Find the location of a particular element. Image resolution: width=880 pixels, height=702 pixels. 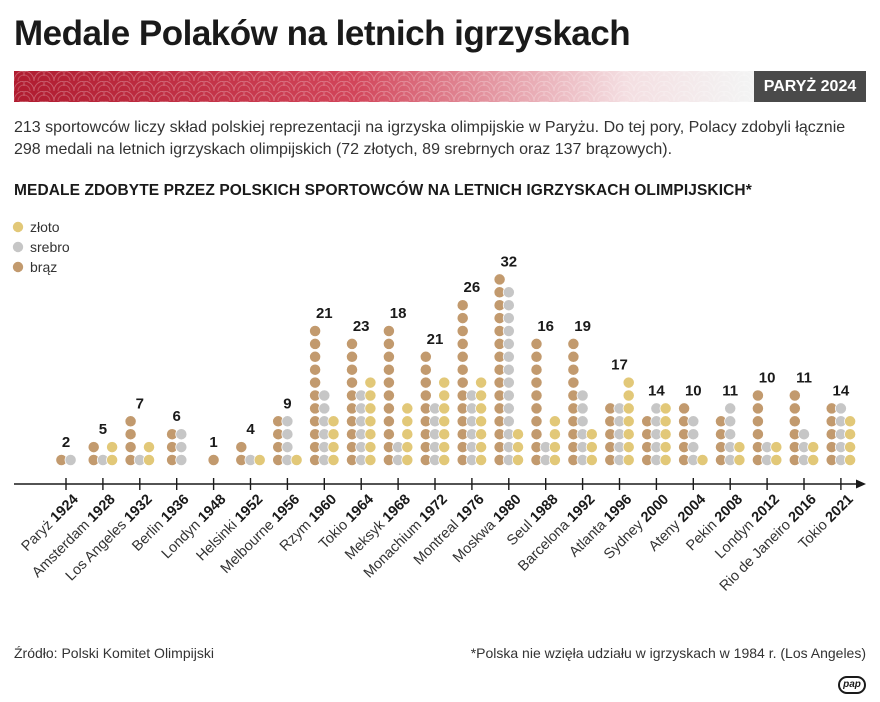

pap-logo: pap is located at coordinates (852, 685).